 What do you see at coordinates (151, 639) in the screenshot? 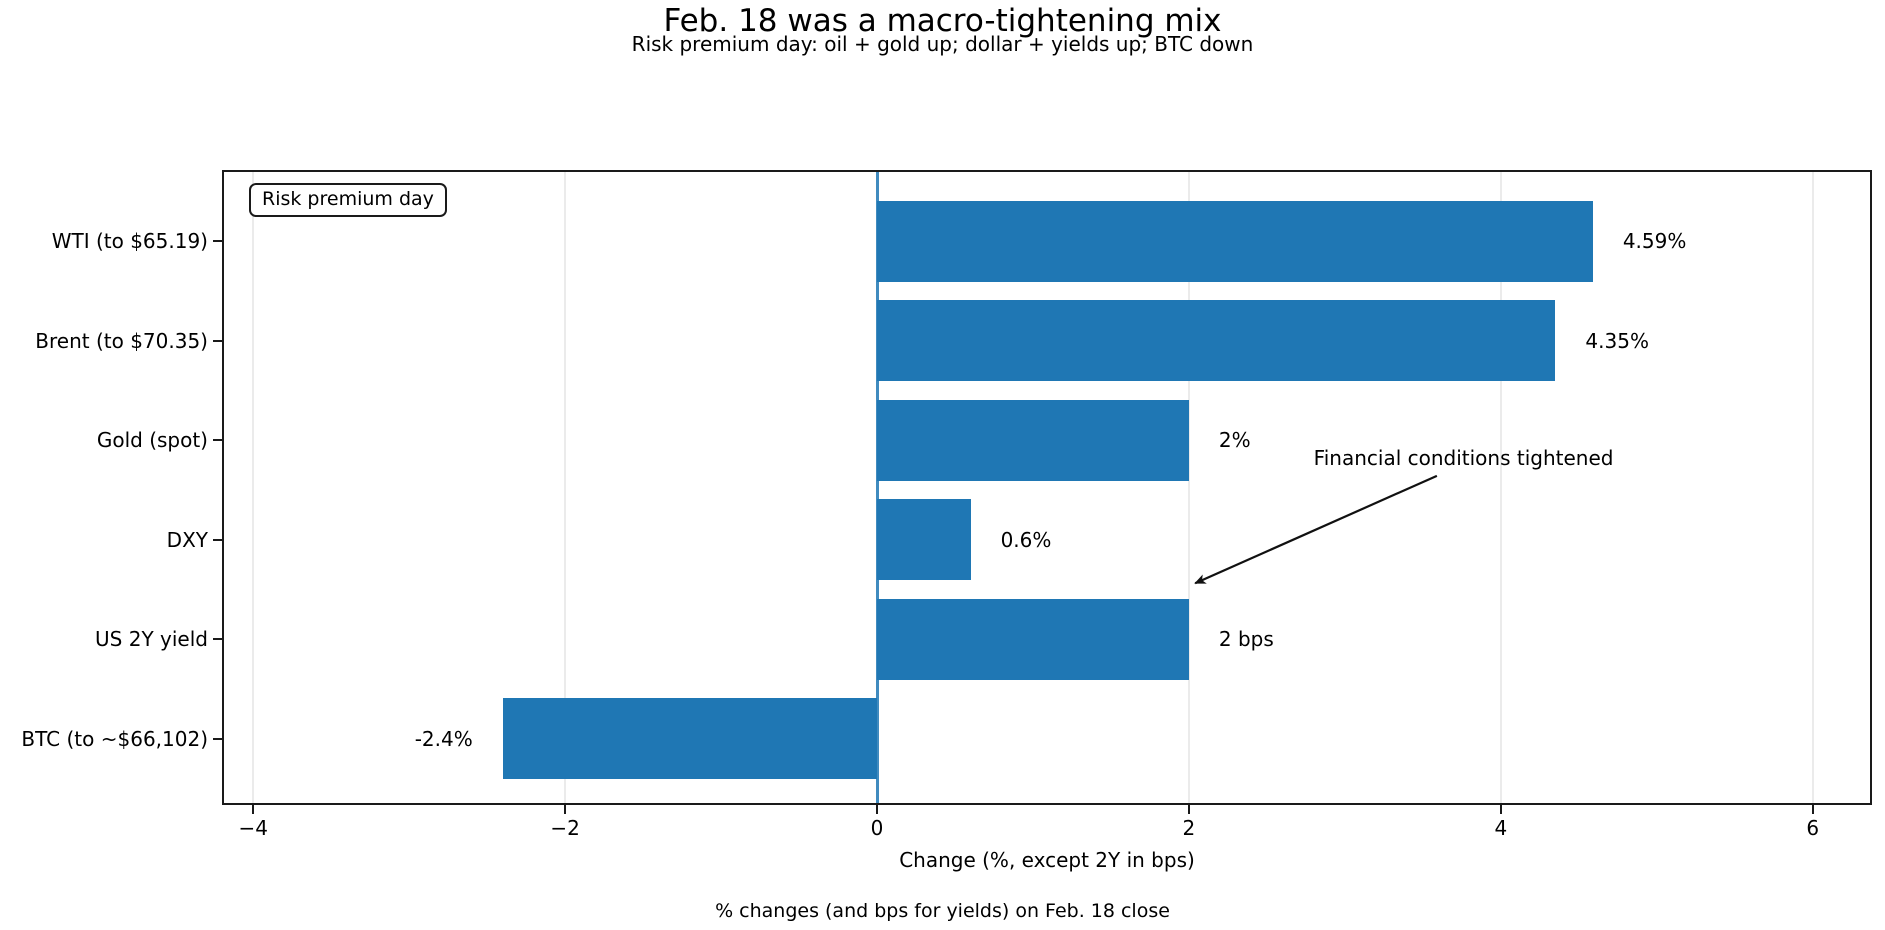
I see `y-tick-label: US 2Y yield` at bounding box center [151, 639].